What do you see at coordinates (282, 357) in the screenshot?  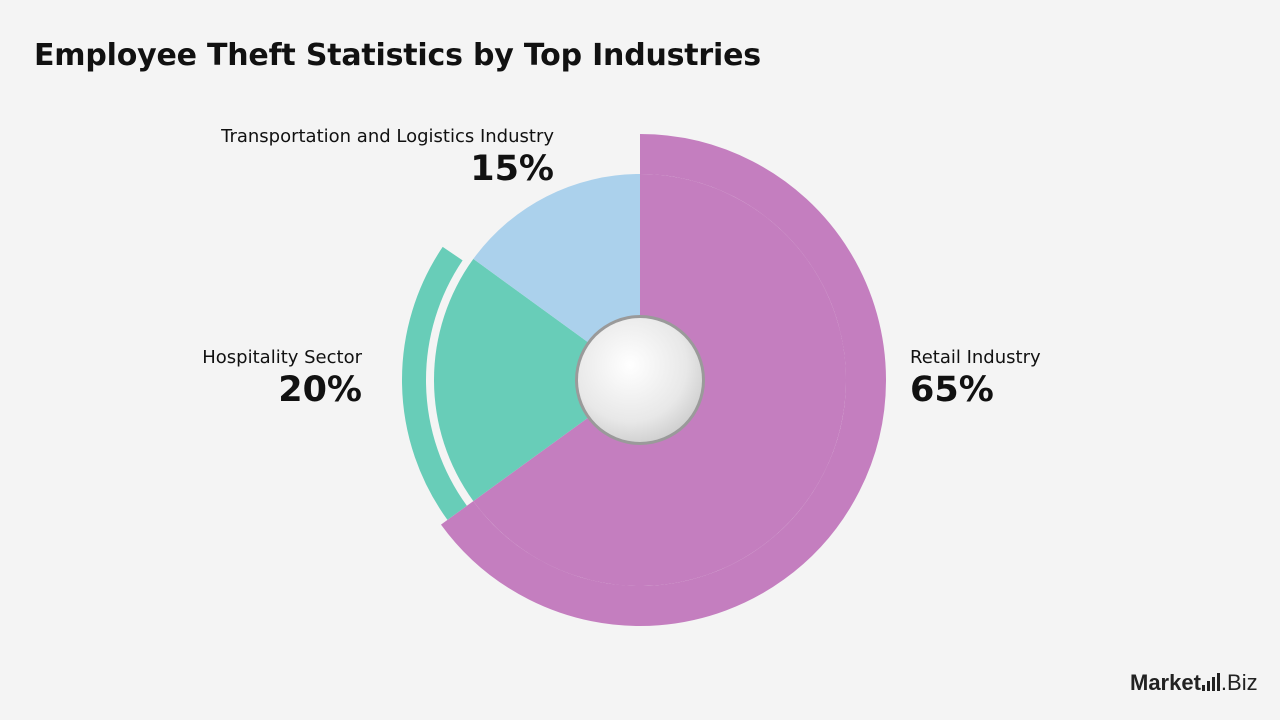 I see `slice-name: Hospitality Sector` at bounding box center [282, 357].